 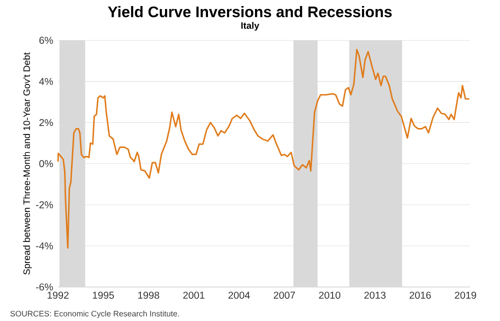 I want to click on chart-subtitle: Italy, so click(x=250, y=26).